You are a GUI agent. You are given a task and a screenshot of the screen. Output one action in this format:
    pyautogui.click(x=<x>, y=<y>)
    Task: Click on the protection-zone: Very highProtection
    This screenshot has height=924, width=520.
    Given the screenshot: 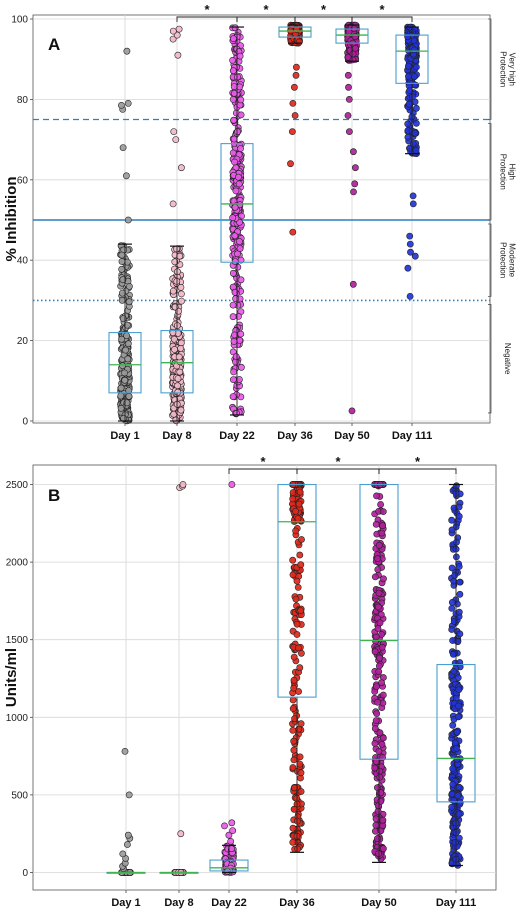 What is the action you would take?
    pyautogui.click(x=502, y=69)
    